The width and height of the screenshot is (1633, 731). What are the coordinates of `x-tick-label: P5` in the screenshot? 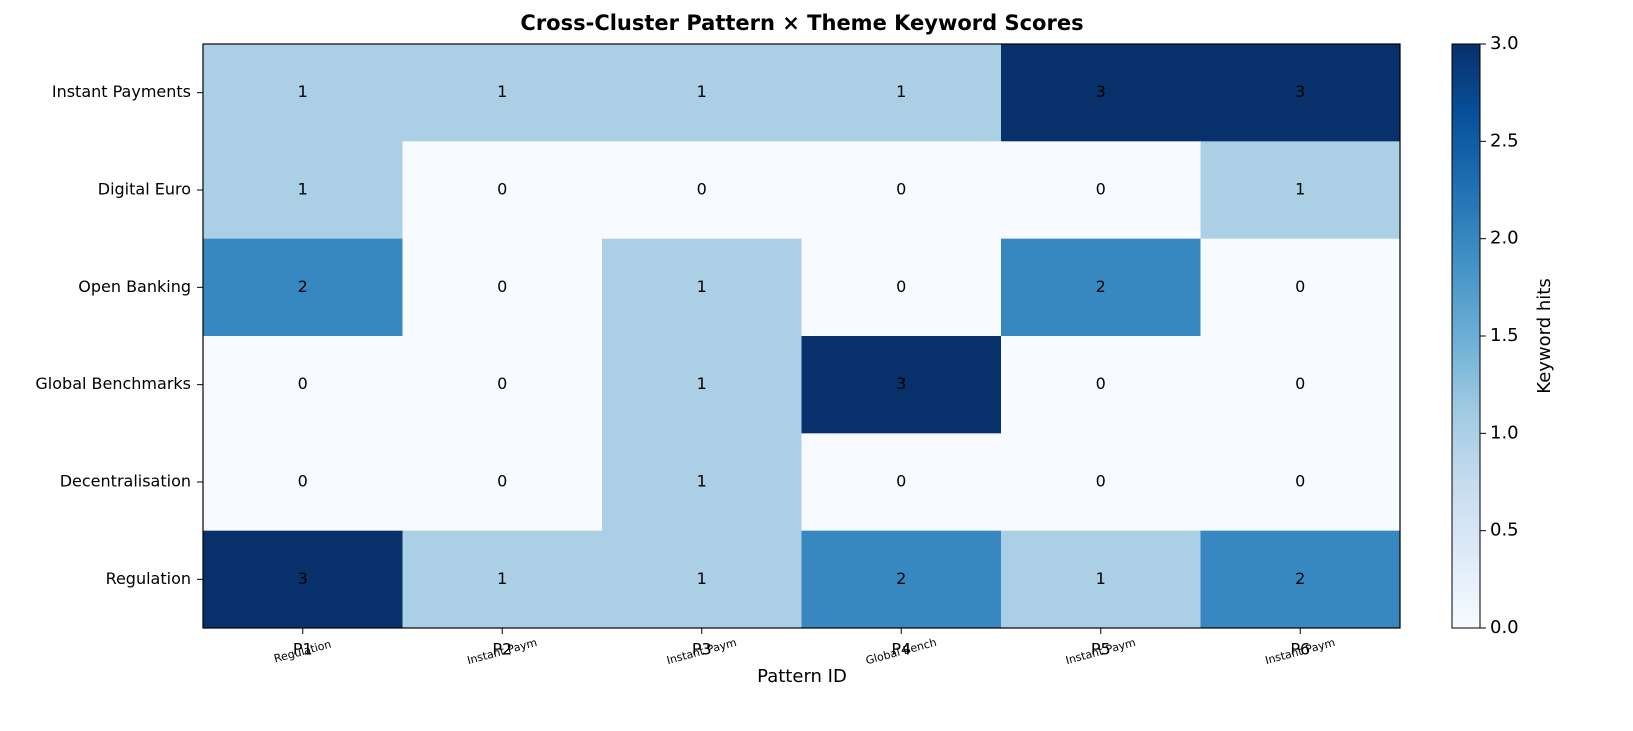 It's located at (1101, 649).